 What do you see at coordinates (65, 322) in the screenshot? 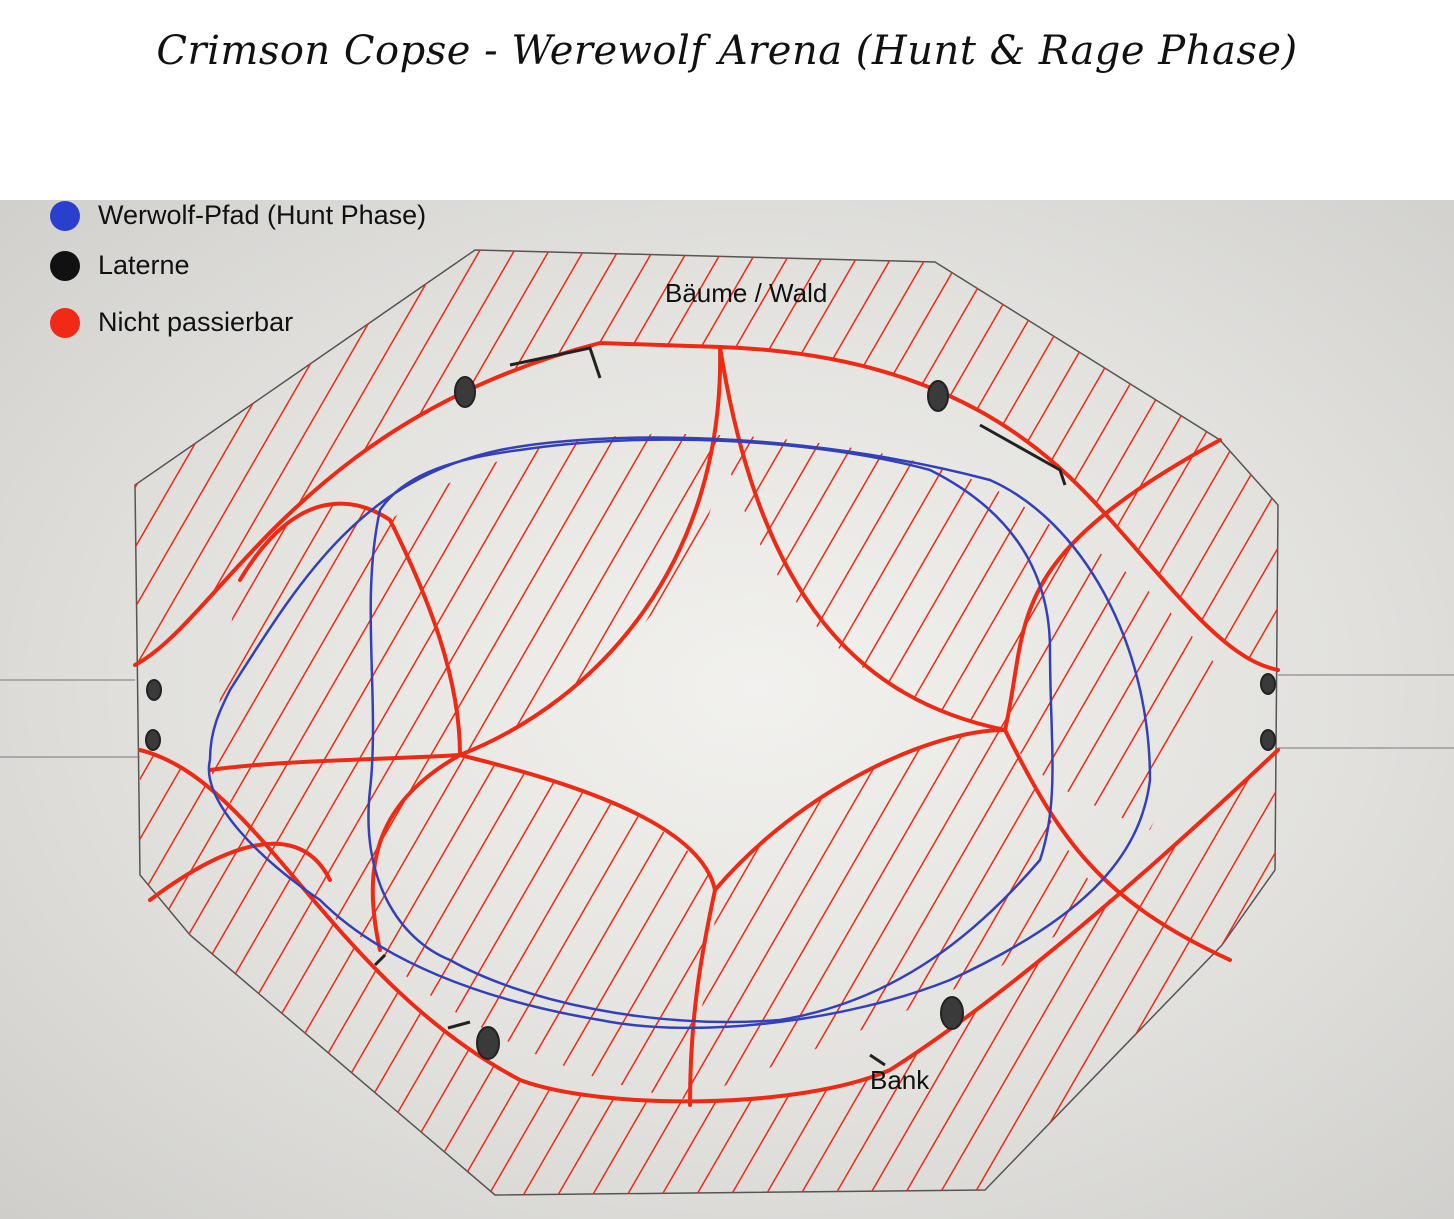
I see `red-dot-icon` at bounding box center [65, 322].